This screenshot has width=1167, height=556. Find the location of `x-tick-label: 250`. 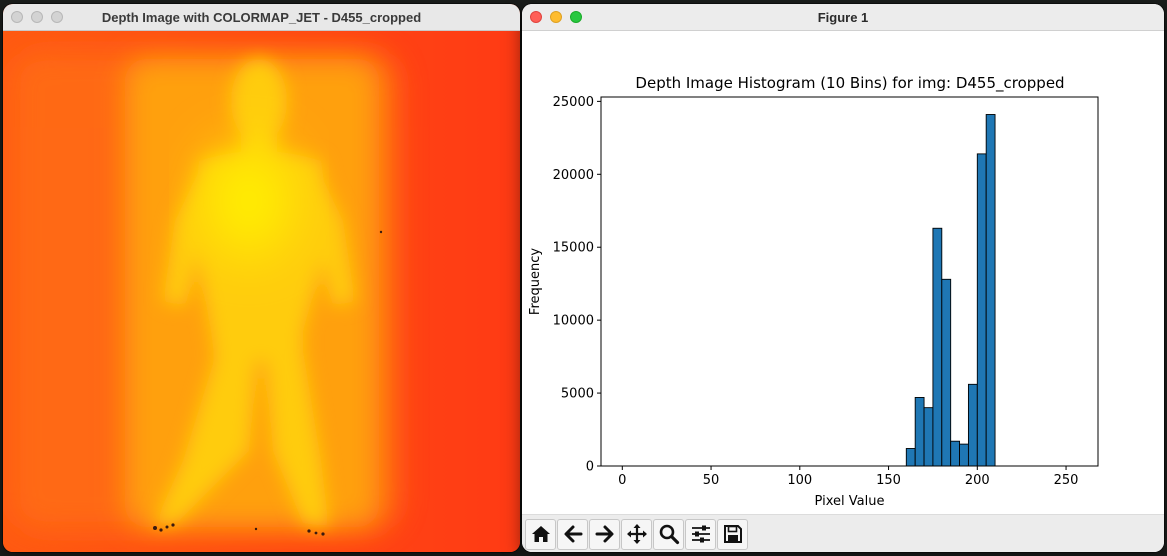

x-tick-label: 250 is located at coordinates (1066, 480).